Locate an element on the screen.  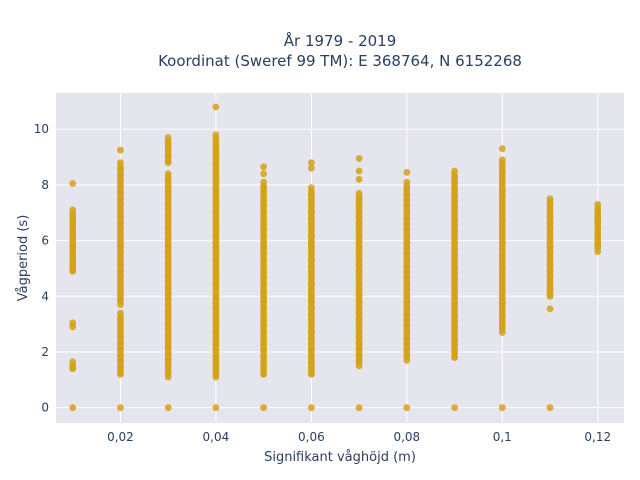
y-tick-label: 0 is located at coordinates (45, 408).